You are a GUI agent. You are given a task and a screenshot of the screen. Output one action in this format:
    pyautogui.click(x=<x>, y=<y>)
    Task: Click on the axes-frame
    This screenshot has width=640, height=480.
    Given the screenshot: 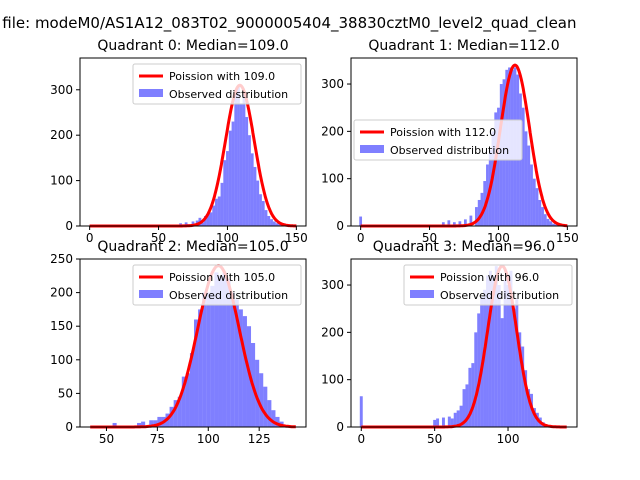 What is the action you would take?
    pyautogui.click(x=193, y=343)
    